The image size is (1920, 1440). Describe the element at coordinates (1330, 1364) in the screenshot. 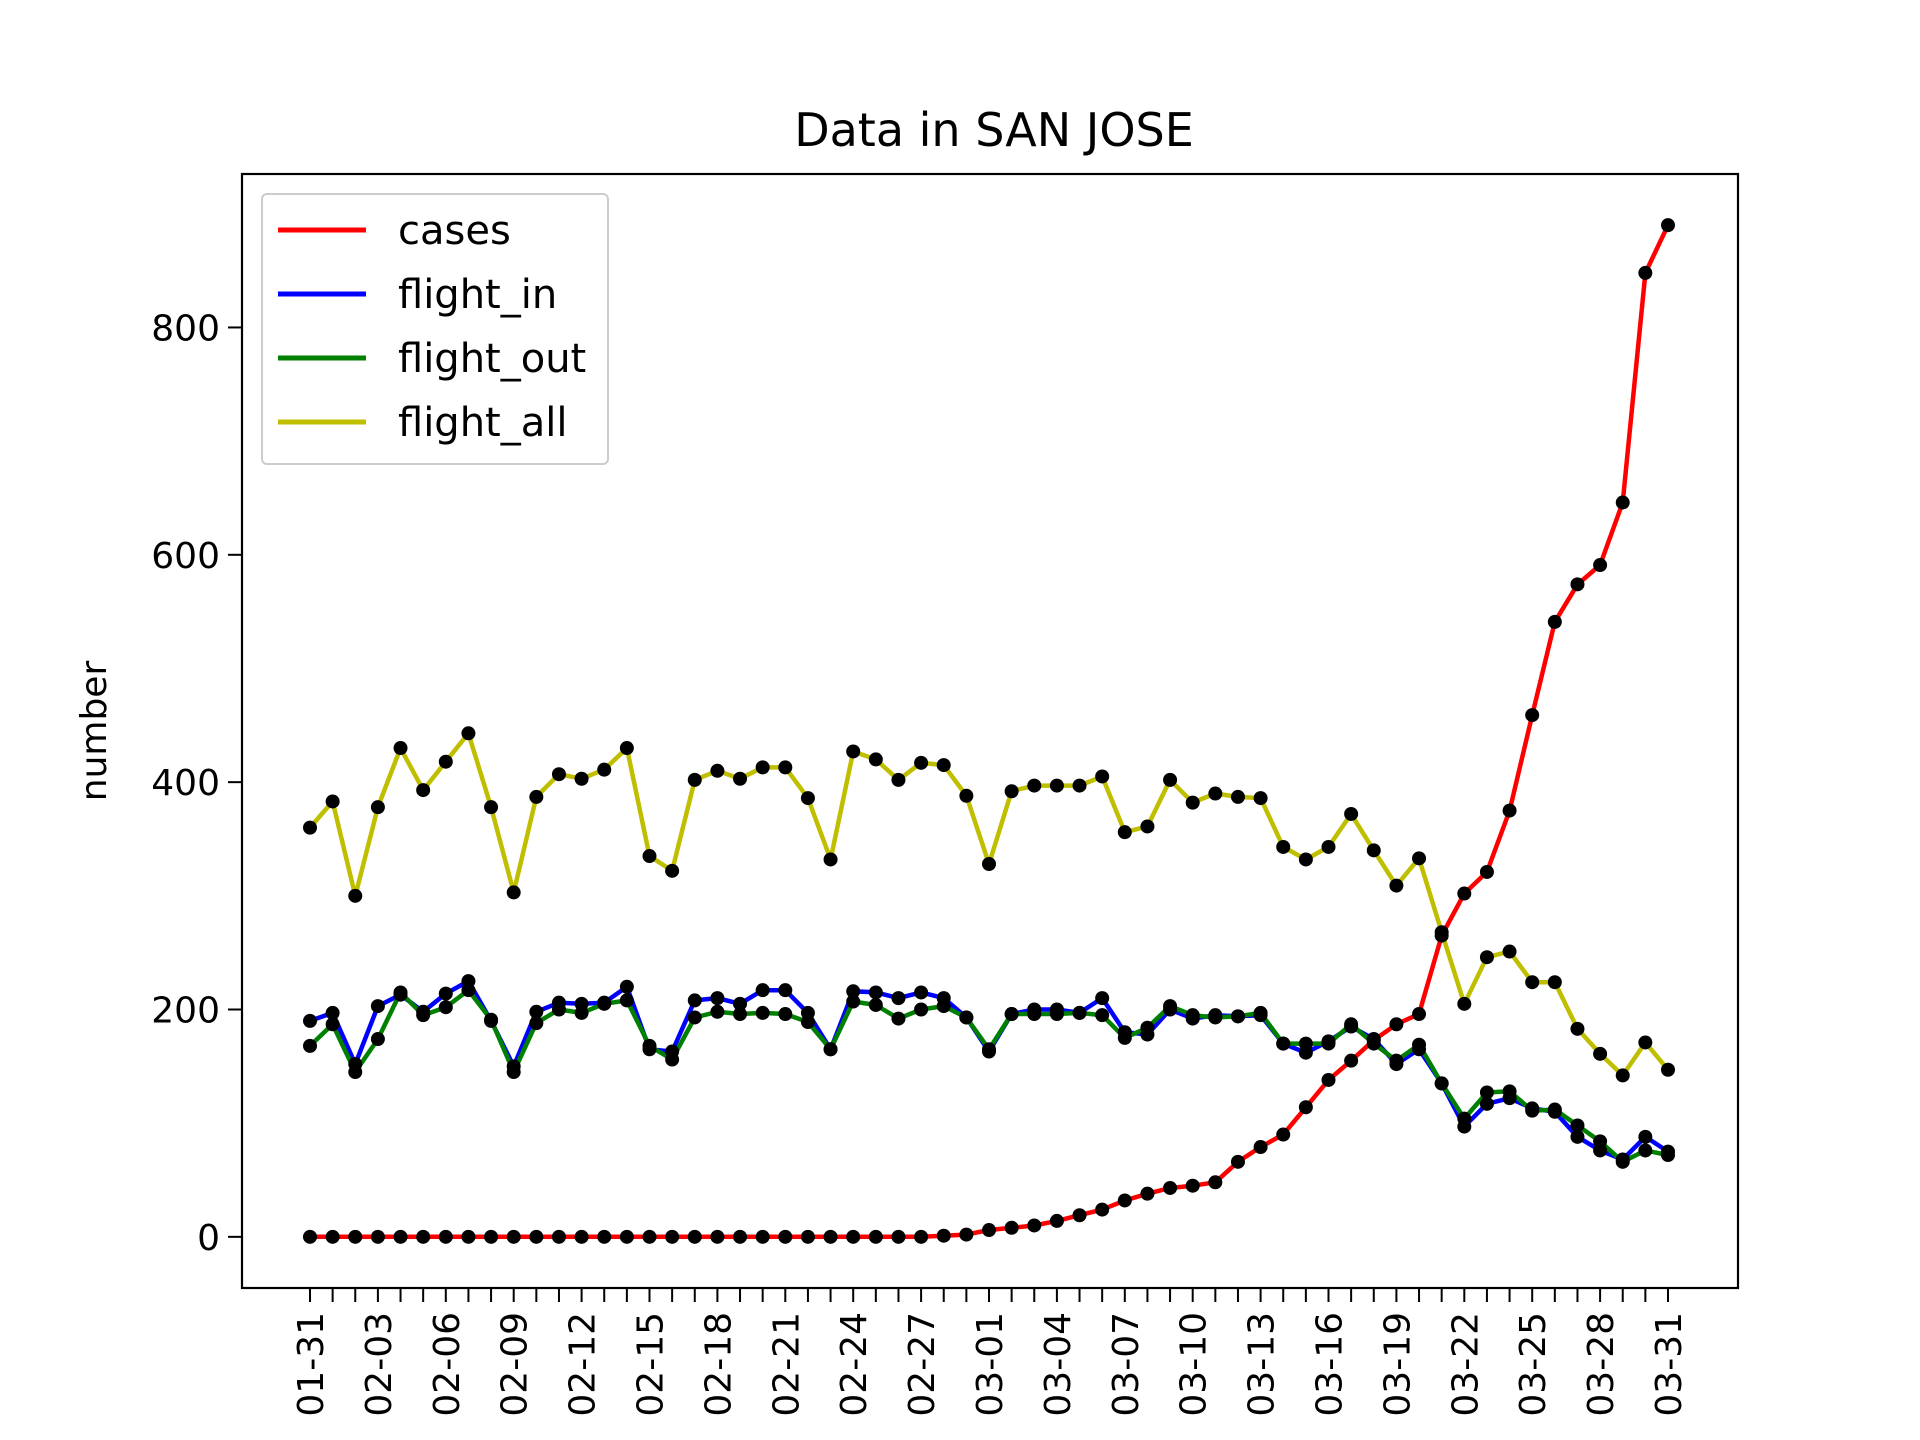

I see `x-tick-label: 03-16` at that location.